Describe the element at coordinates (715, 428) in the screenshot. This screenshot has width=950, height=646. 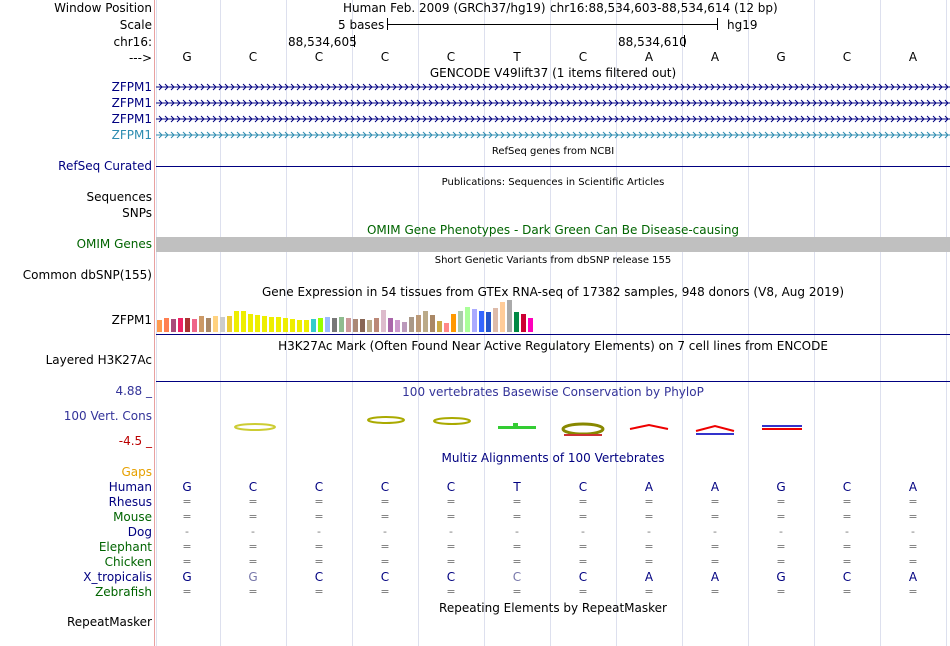
I see `phylop-logo-a2` at that location.